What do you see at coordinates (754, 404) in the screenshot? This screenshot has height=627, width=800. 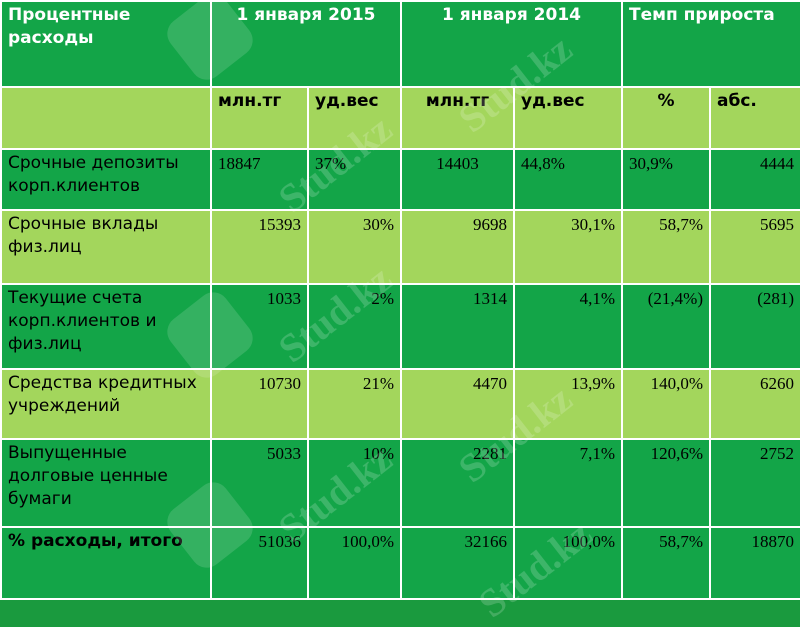 I see `row-growth-abs: 6260` at bounding box center [754, 404].